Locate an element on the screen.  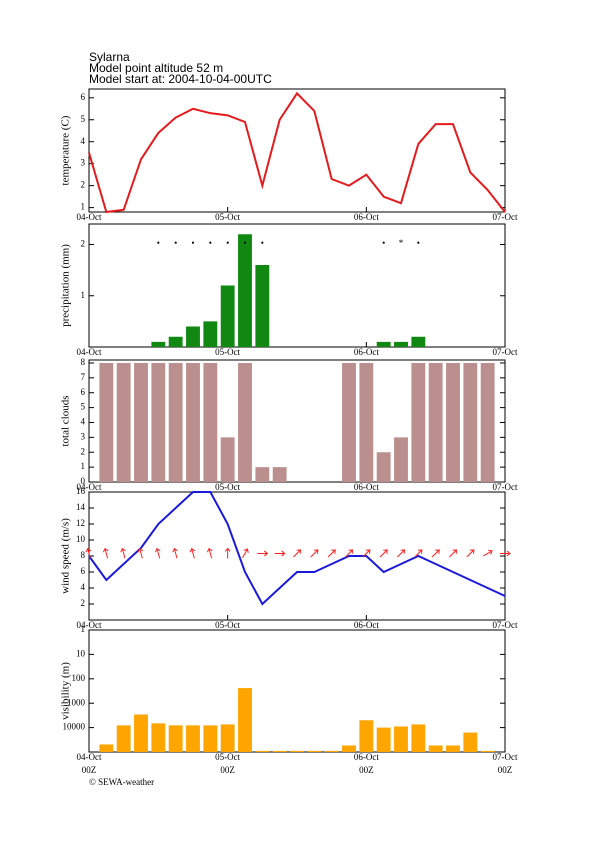
y-tick-label: 10 is located at coordinates (81, 653).